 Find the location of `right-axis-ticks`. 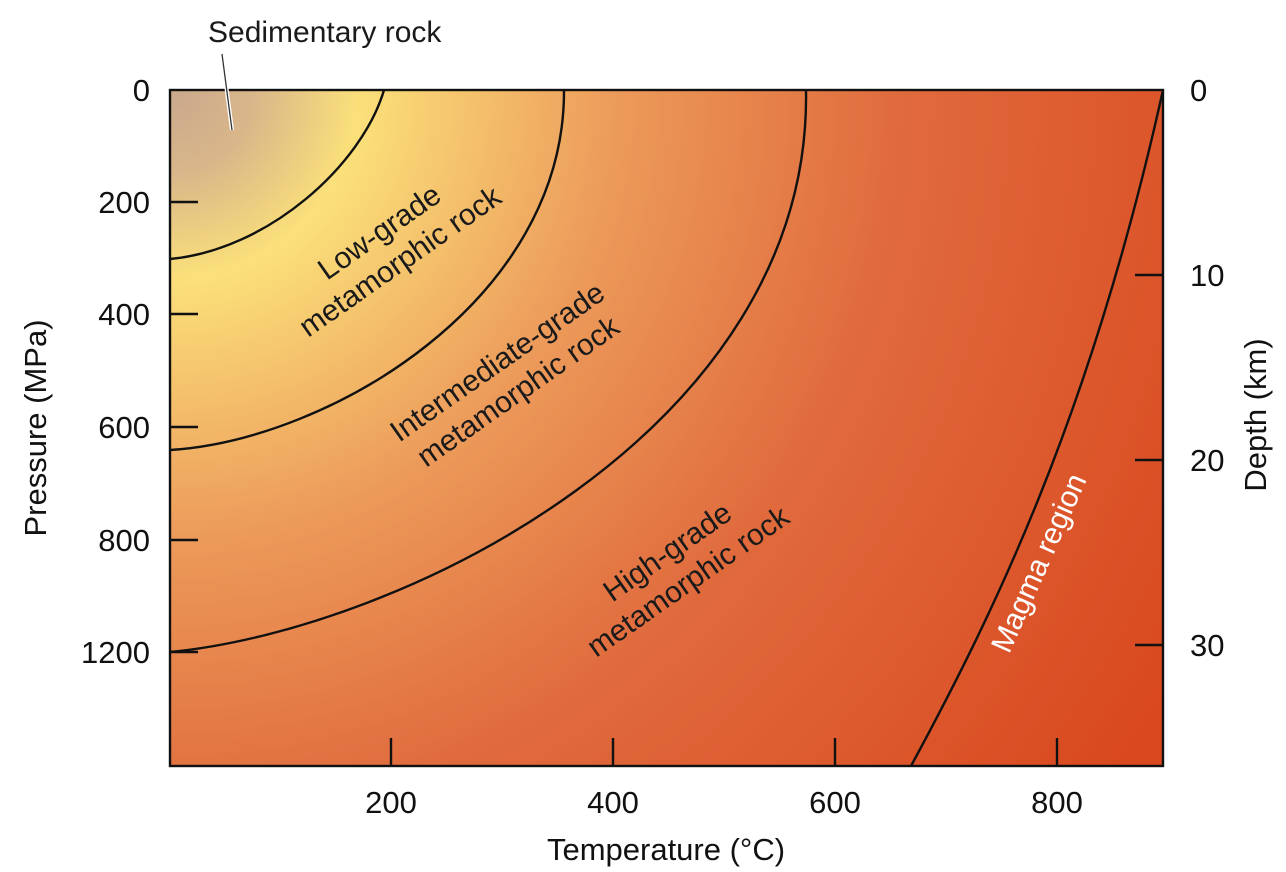

right-axis-ticks is located at coordinates (1149, 460).